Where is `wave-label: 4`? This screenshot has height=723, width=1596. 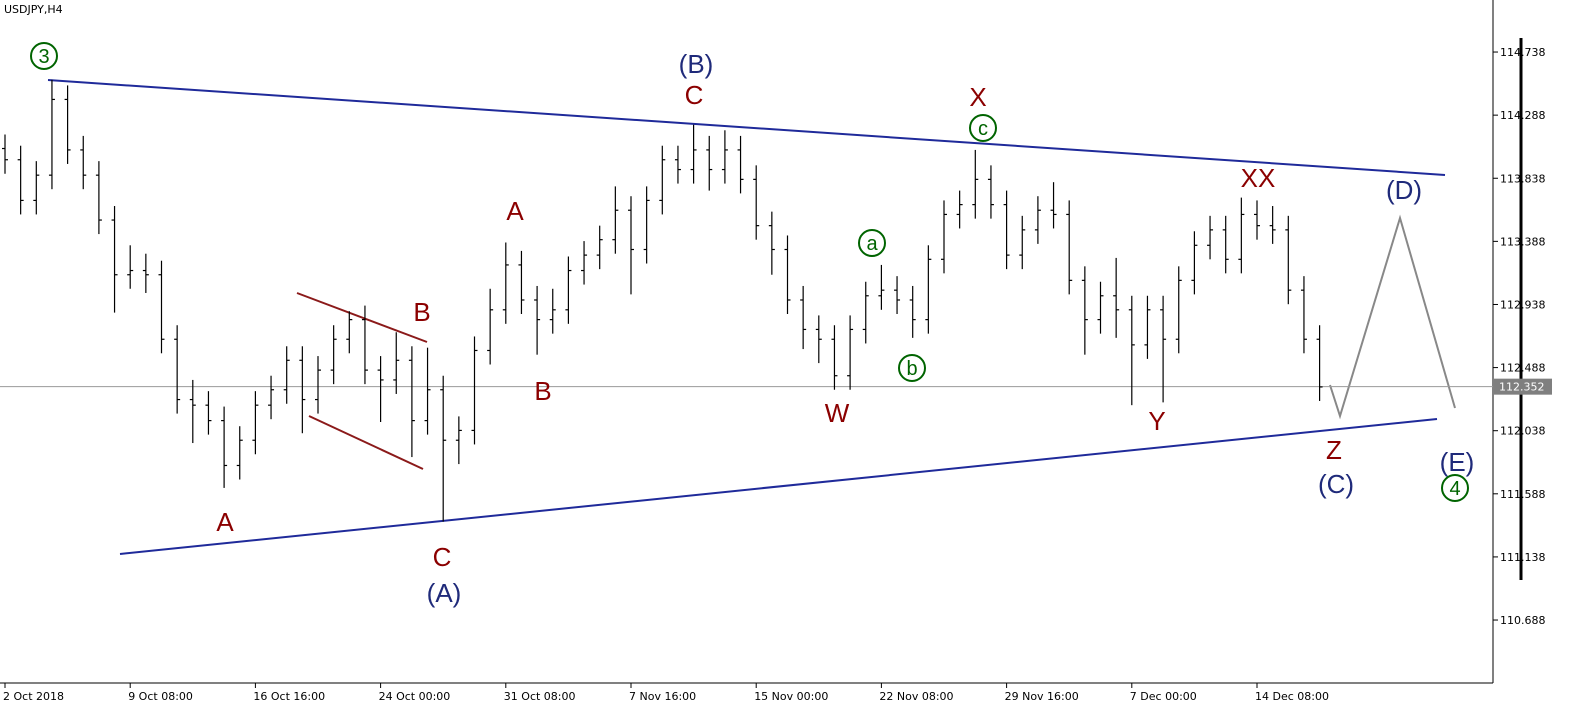
wave-label: 4 is located at coordinates (1454, 489).